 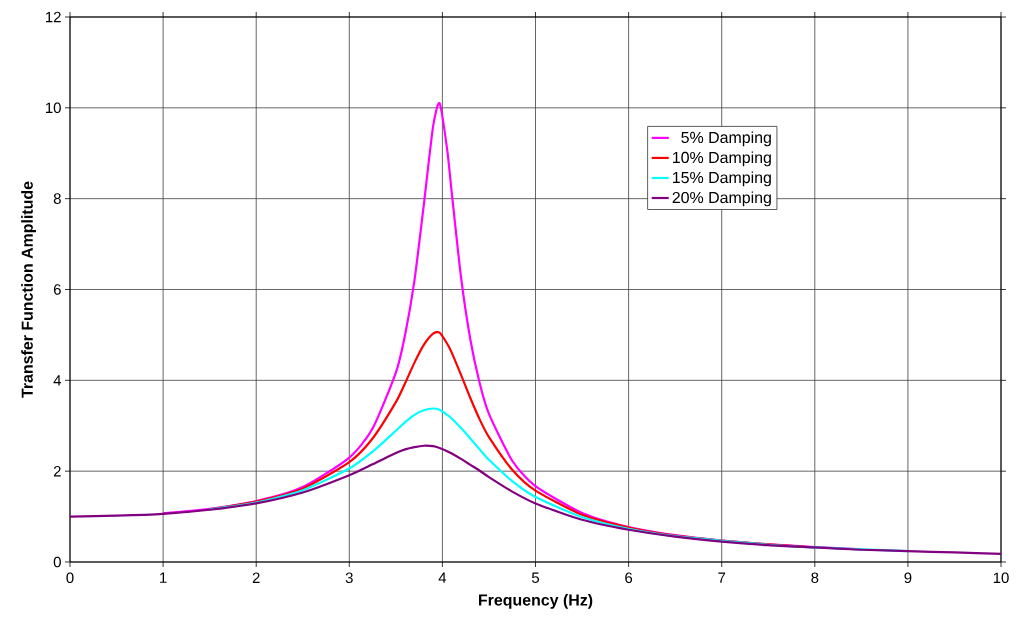 What do you see at coordinates (908, 578) in the screenshot?
I see `x-tick-label: 9` at bounding box center [908, 578].